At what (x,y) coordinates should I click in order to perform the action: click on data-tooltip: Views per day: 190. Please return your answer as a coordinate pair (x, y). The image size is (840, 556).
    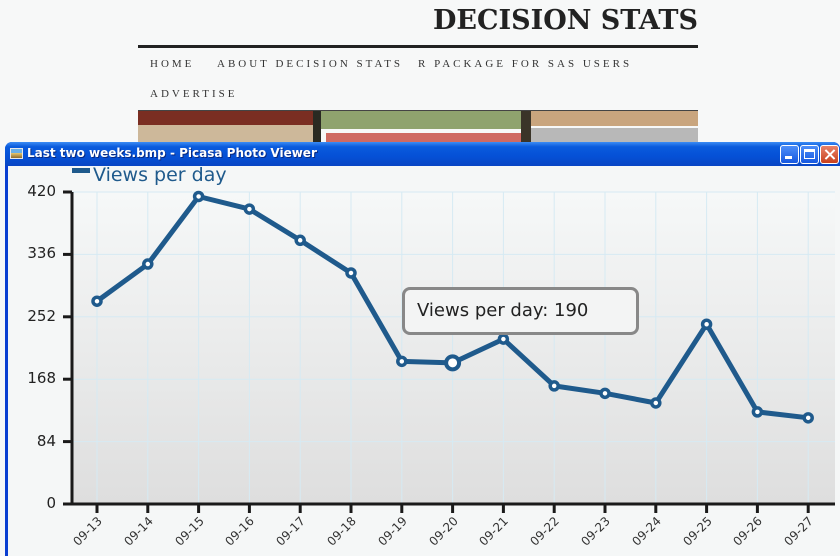
    Looking at the image, I should click on (520, 311).